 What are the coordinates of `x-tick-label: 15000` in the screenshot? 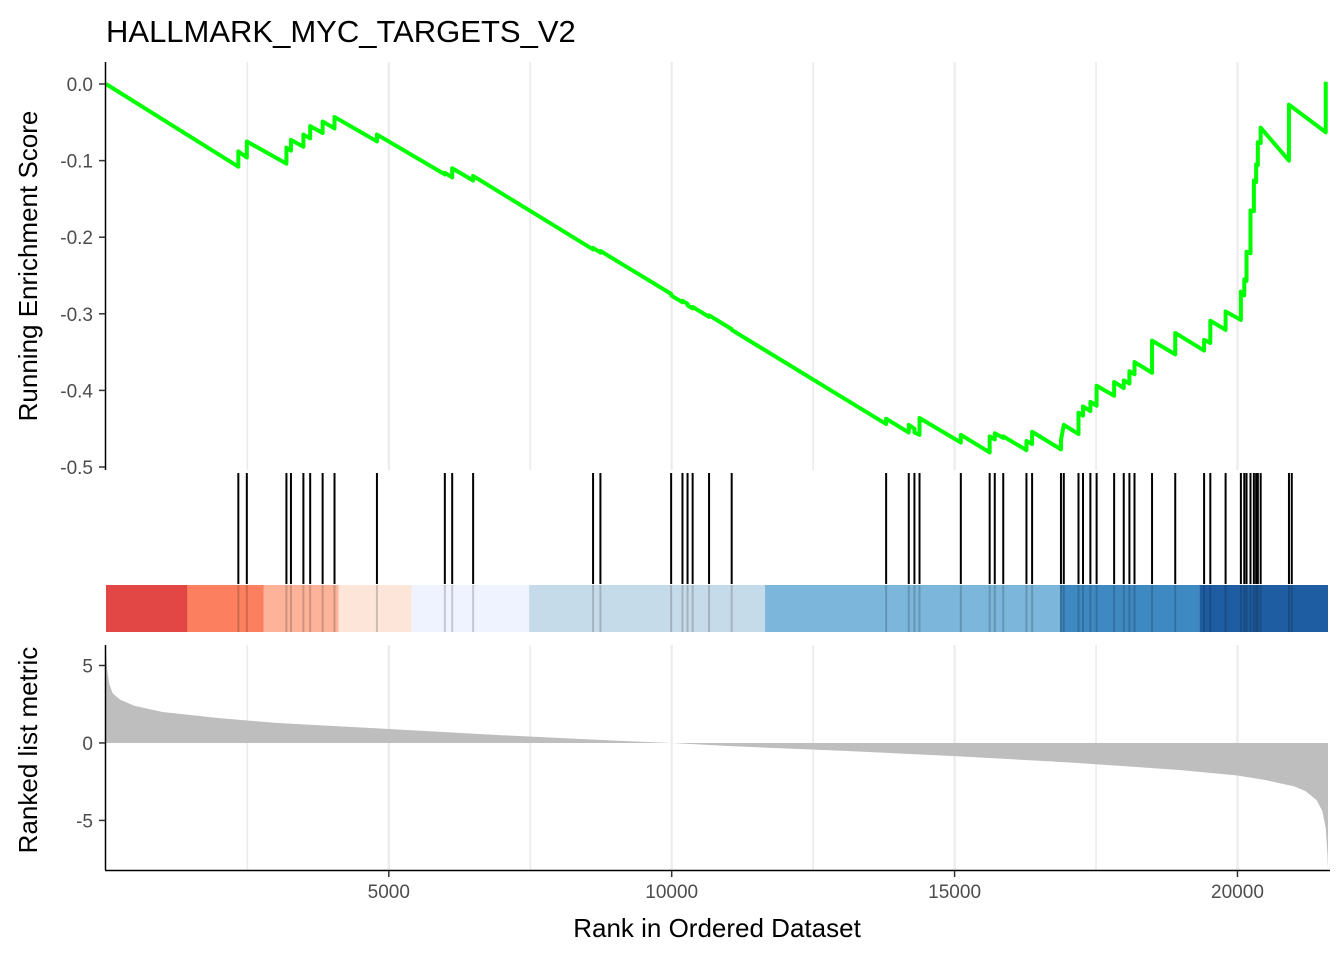 It's located at (954, 892).